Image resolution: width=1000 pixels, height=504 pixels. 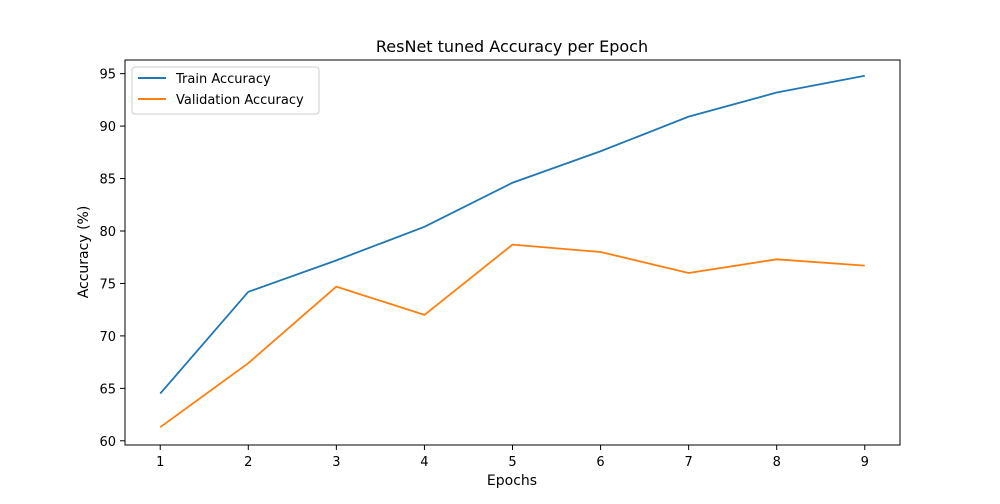 I want to click on legend: Train Accuracy Validation Accuracy, so click(x=225, y=90).